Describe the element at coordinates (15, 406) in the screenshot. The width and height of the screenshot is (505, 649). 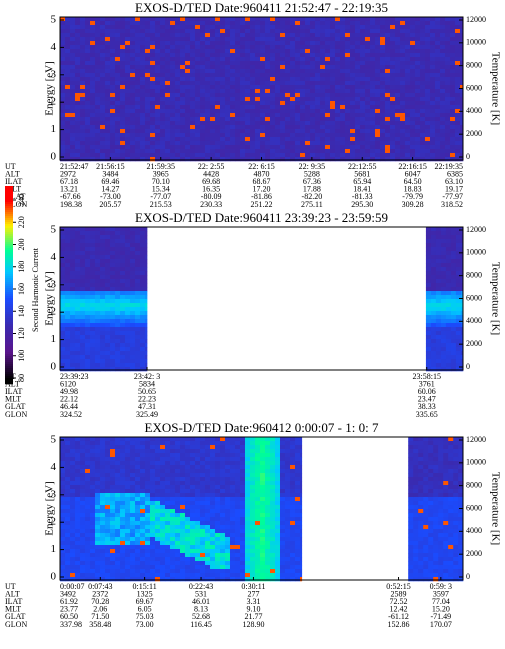
I see `row-label: GLAT` at that location.